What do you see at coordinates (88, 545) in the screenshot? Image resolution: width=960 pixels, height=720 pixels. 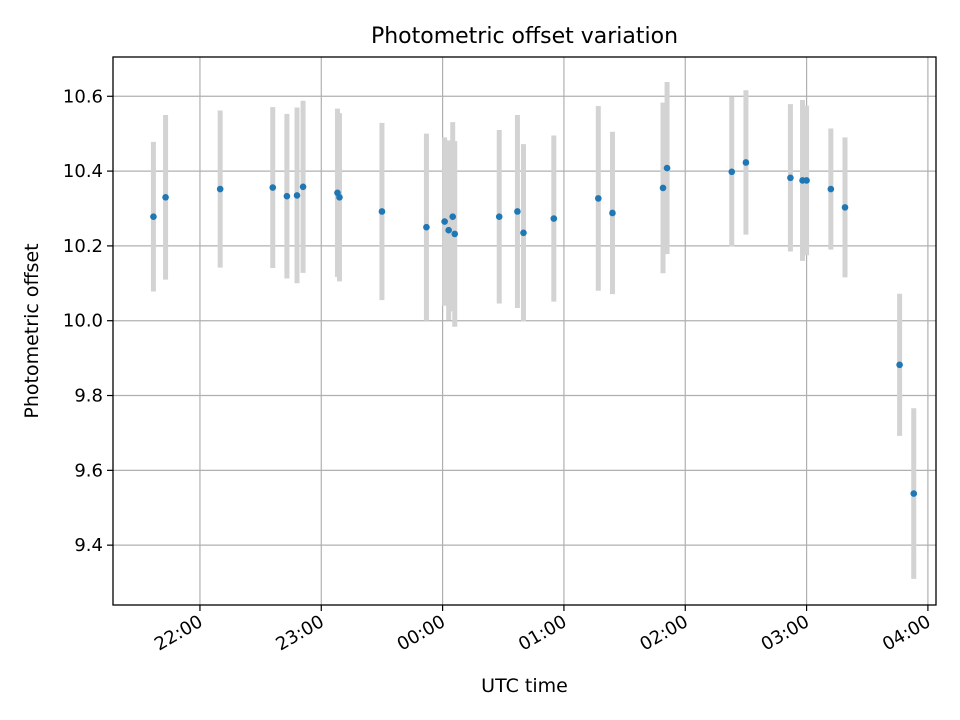 I see `y-tick-label: 9.4` at bounding box center [88, 545].